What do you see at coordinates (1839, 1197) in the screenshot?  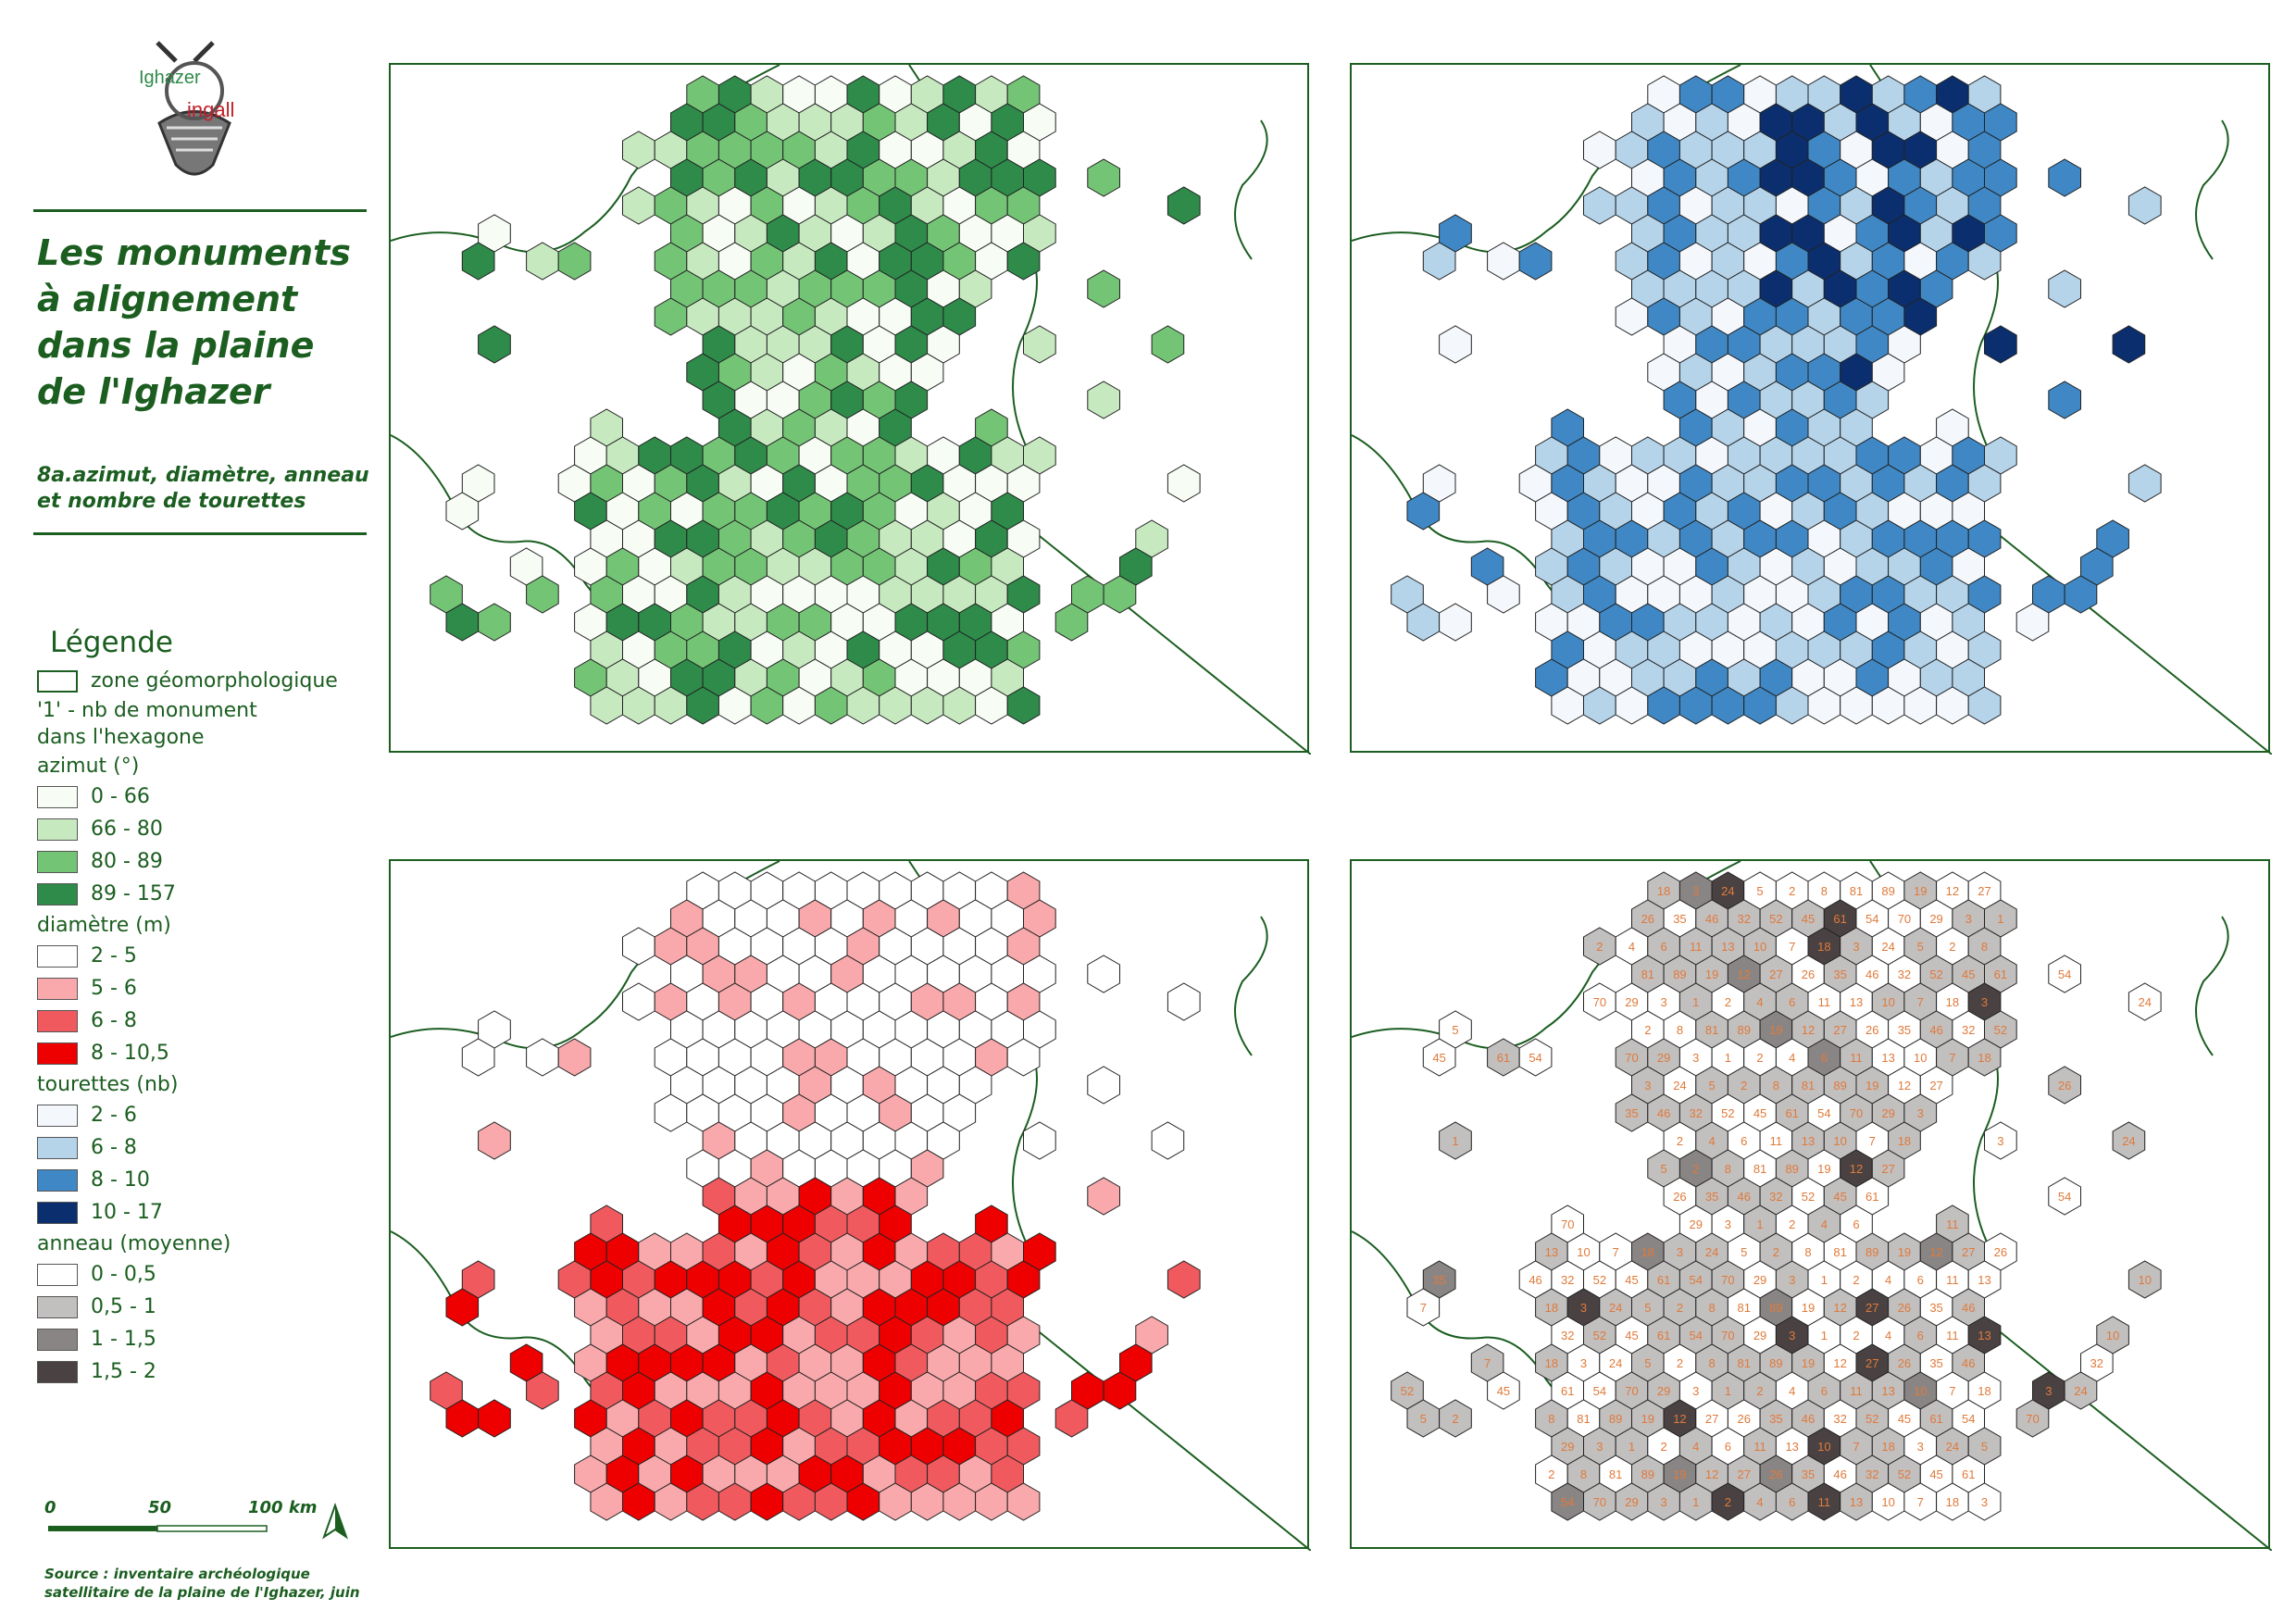 I see `hex-count-label: 45` at bounding box center [1839, 1197].